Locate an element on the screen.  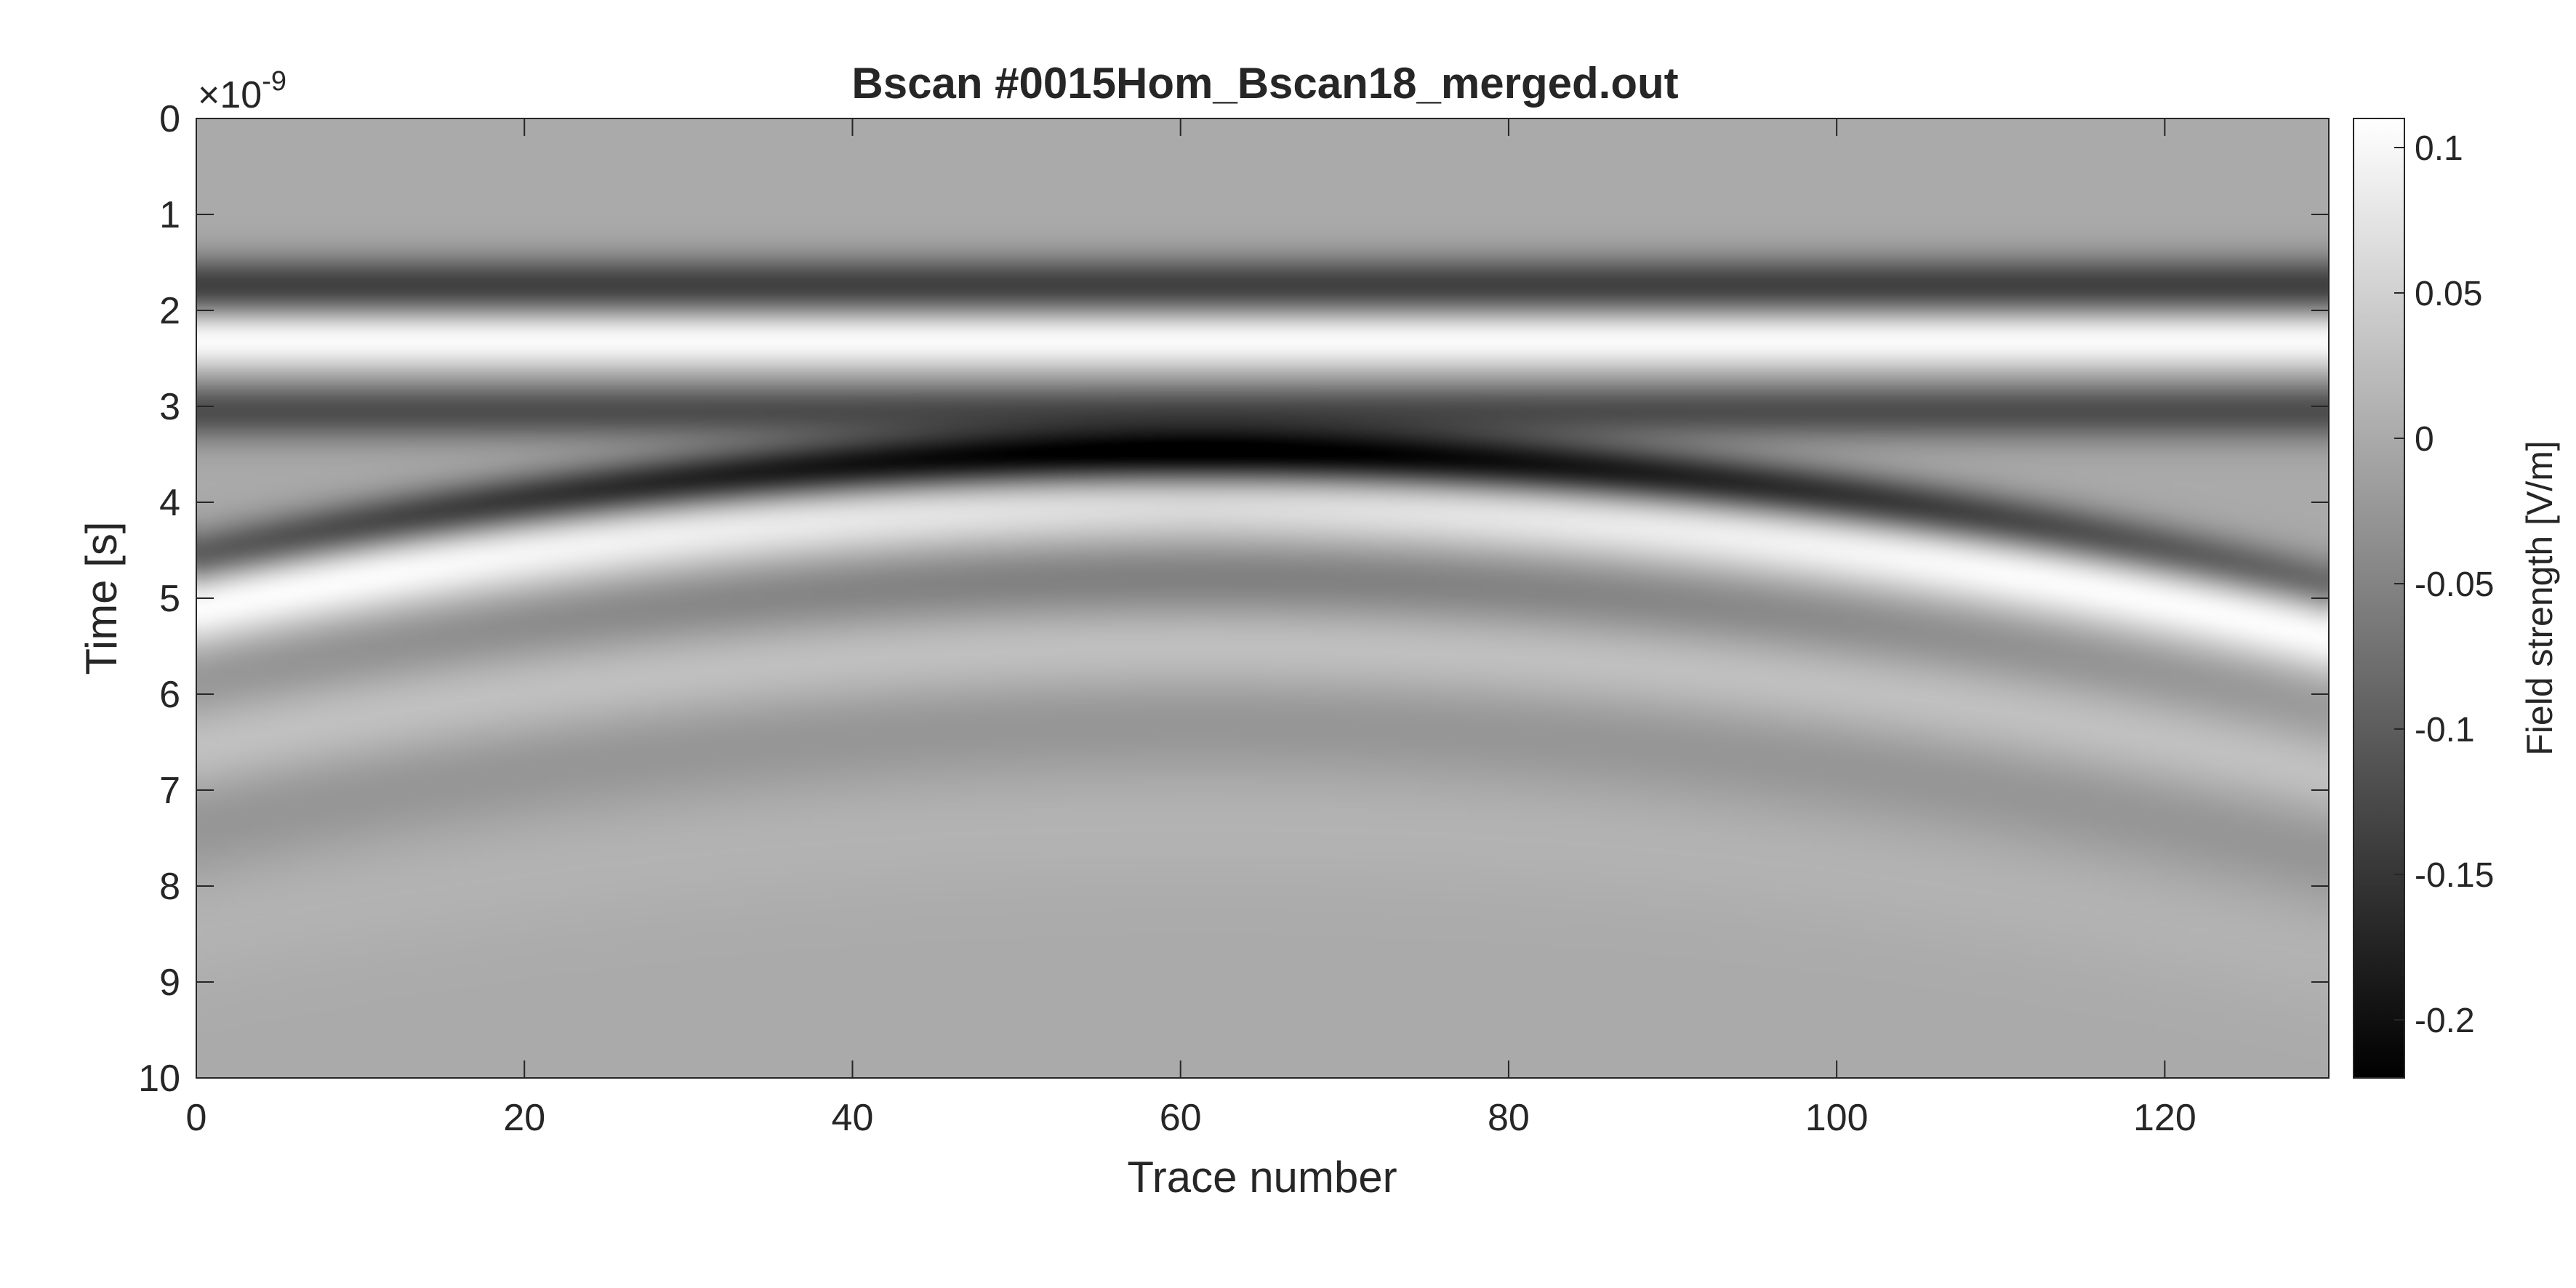
colorbar-label: Field strength [V/m] is located at coordinates (2539, 598).